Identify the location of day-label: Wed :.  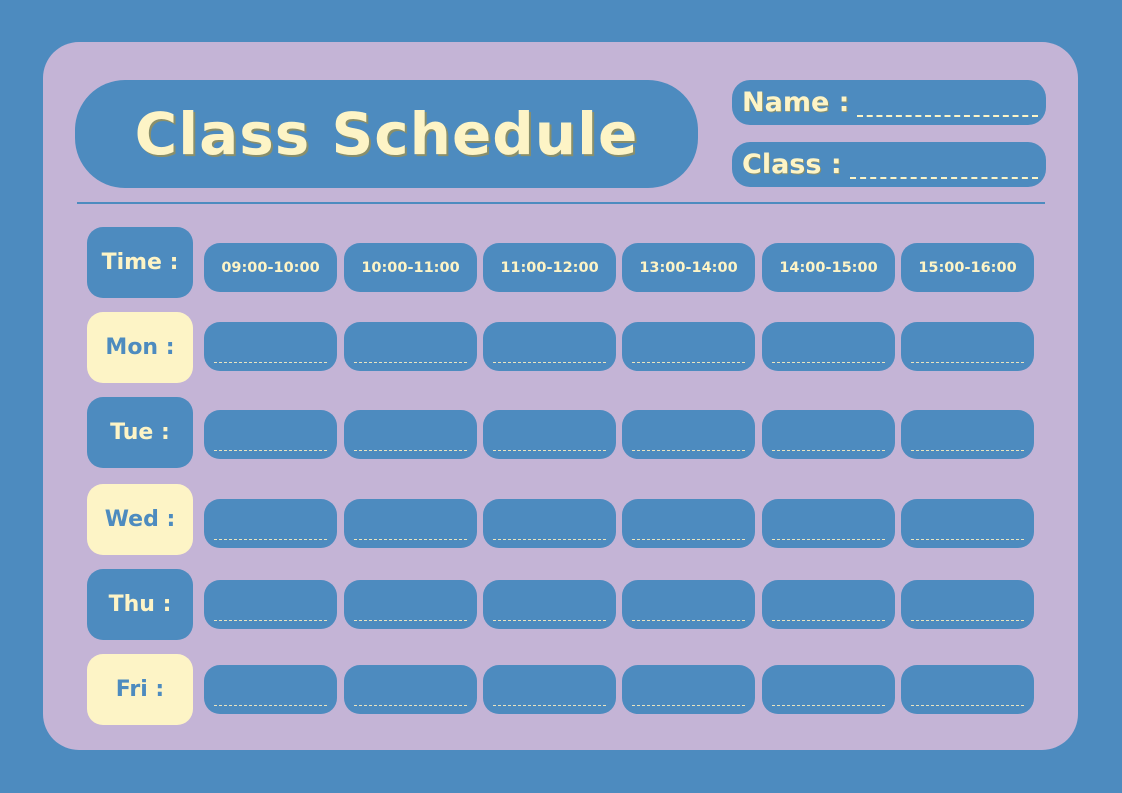
(140, 519).